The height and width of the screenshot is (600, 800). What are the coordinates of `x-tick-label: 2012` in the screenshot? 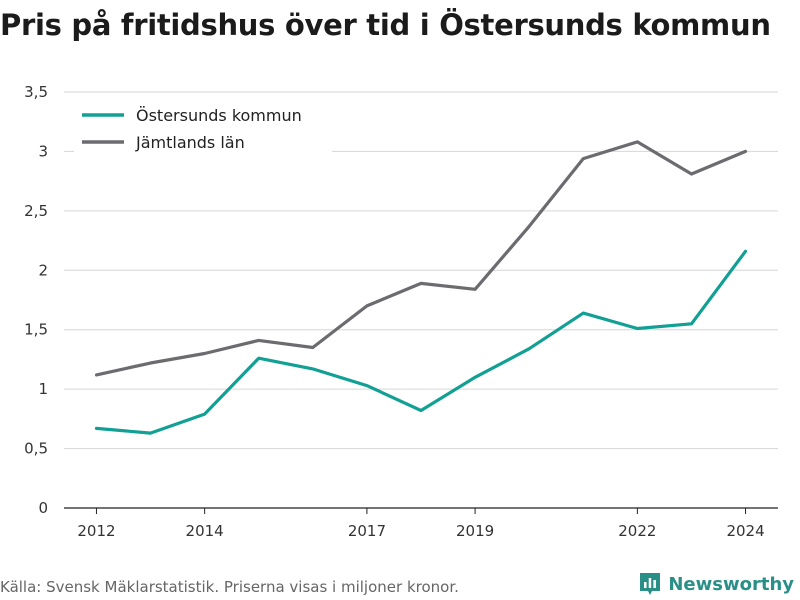 It's located at (96, 531).